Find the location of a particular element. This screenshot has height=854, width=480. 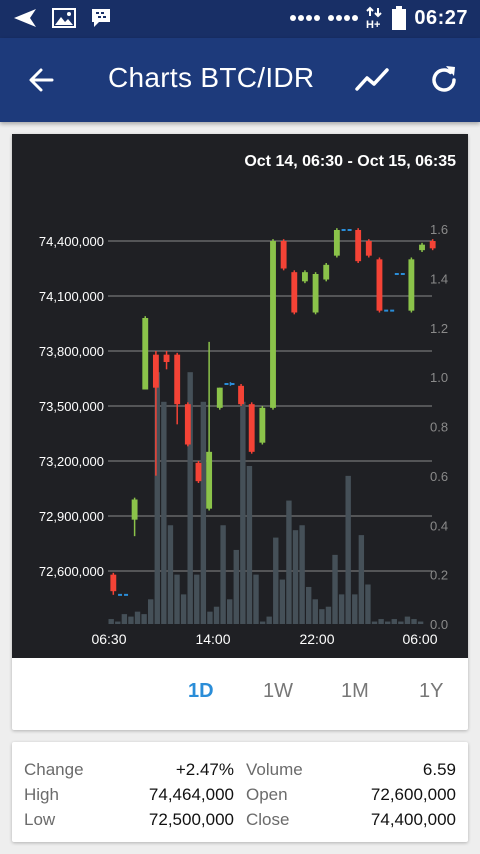

close-value: 74,400,000 is located at coordinates (413, 819).